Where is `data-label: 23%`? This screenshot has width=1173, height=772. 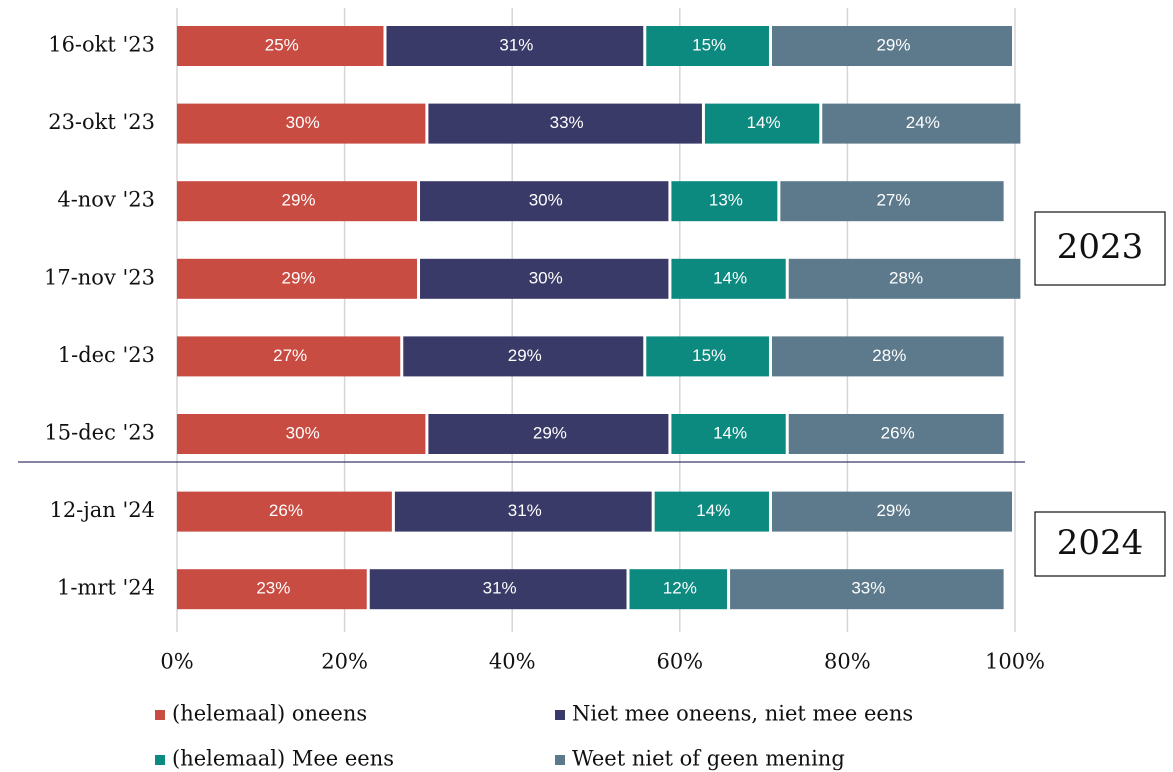 data-label: 23% is located at coordinates (273, 588).